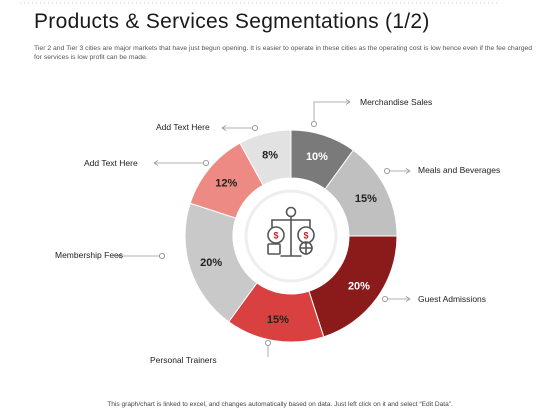  I want to click on dollar-signs: $ $, so click(290, 236).